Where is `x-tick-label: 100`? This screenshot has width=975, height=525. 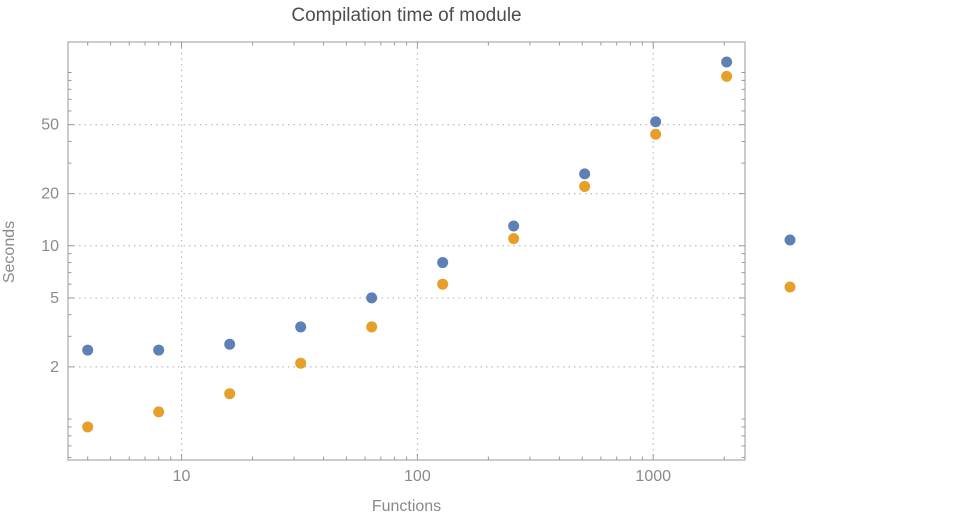 x-tick-label: 100 is located at coordinates (417, 476).